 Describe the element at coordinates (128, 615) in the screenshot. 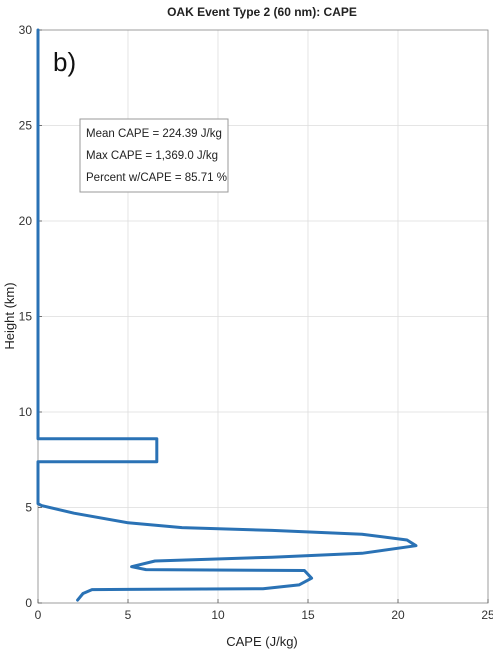

I see `x-tick-label: 5` at that location.